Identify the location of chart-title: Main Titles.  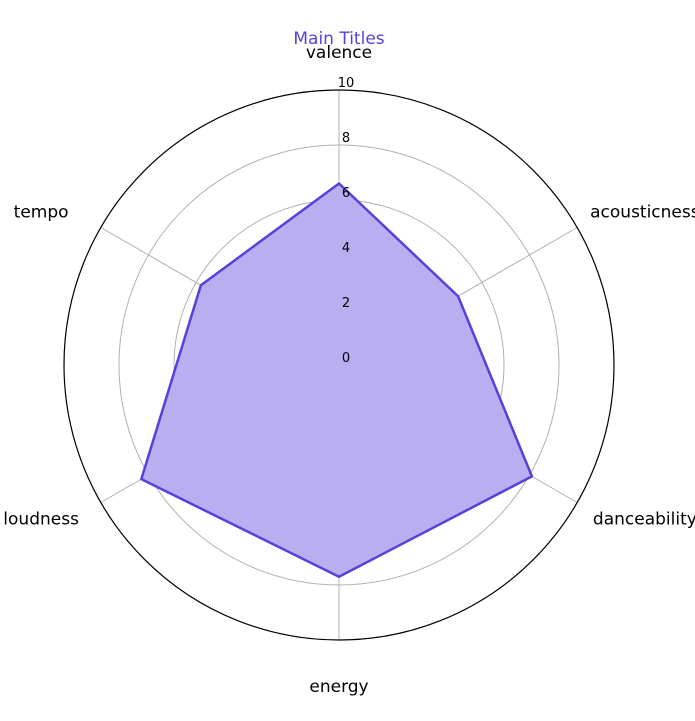
(338, 39).